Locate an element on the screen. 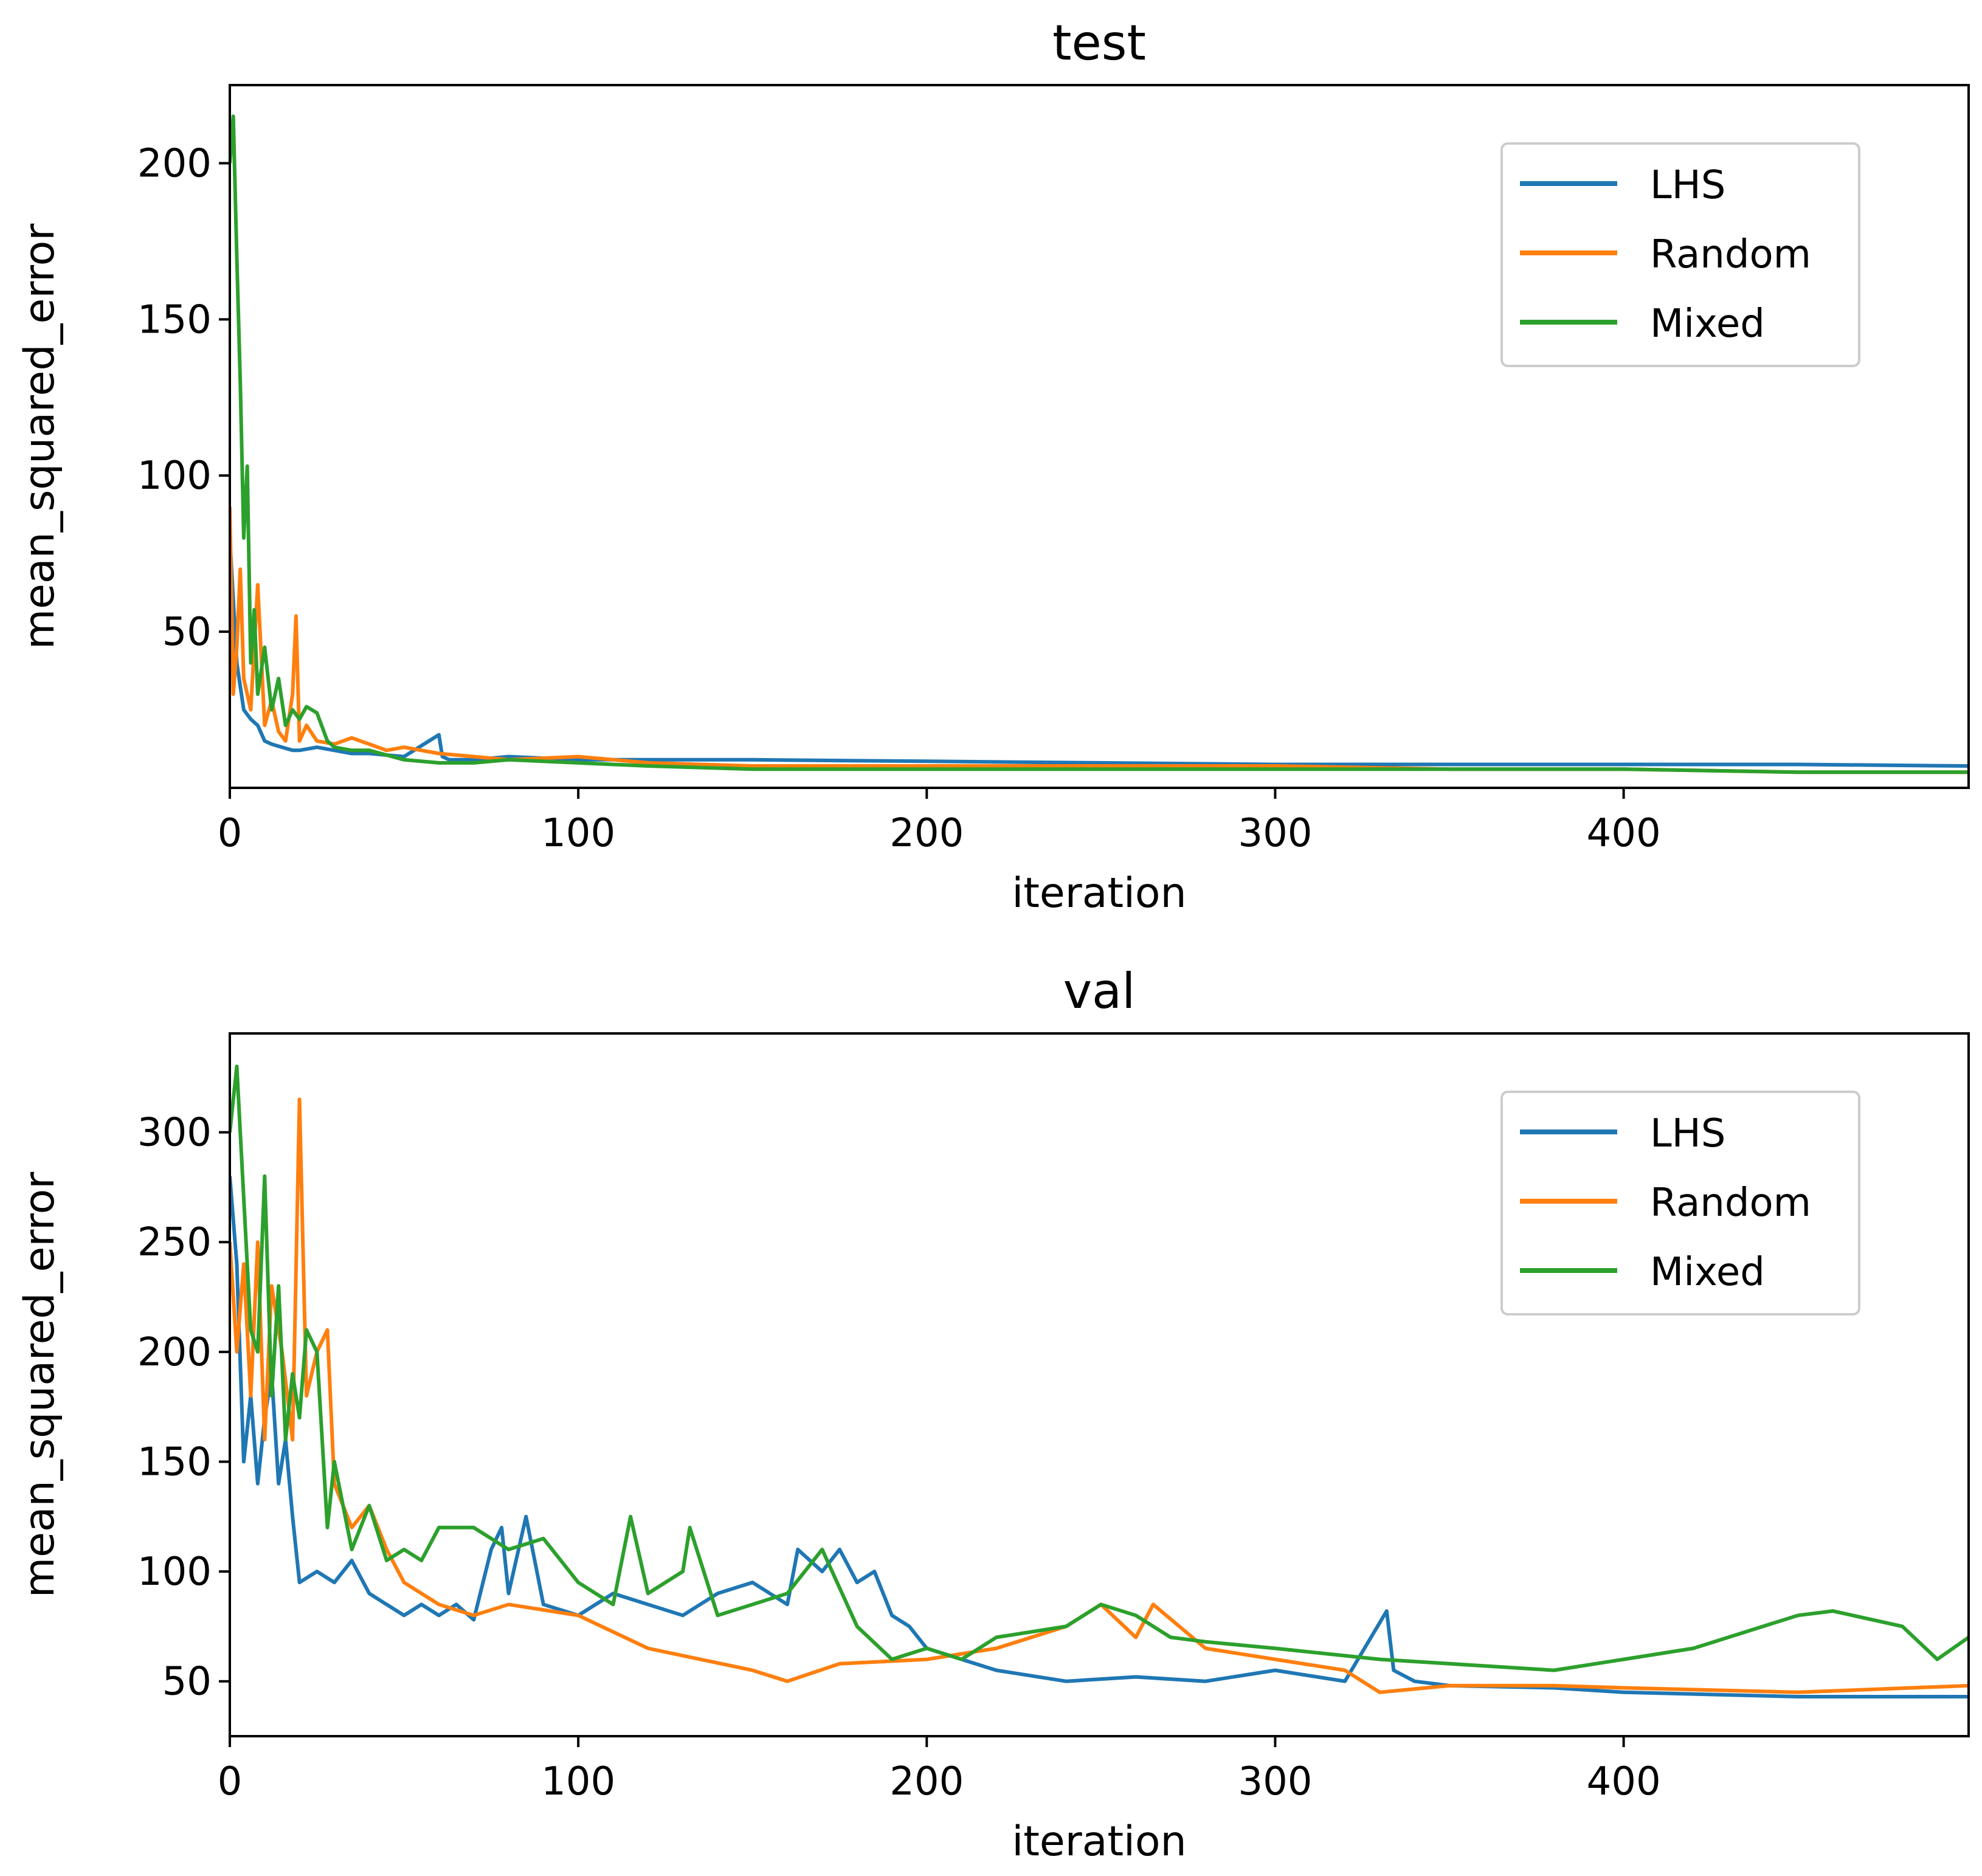 The height and width of the screenshot is (1876, 1982). series-line-lhs is located at coordinates (1099, 652).